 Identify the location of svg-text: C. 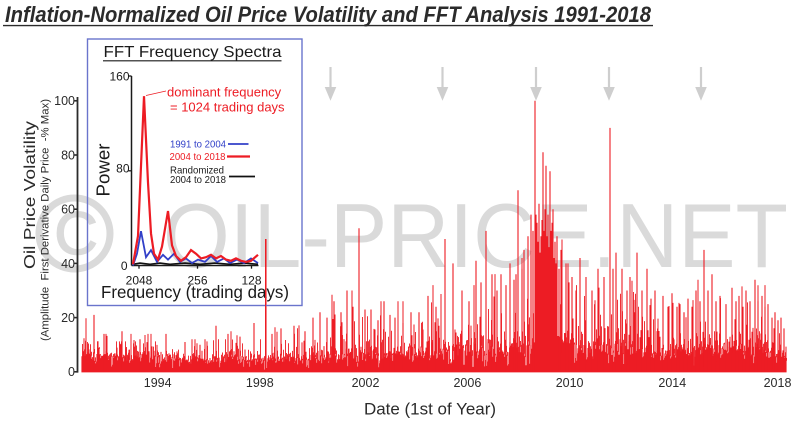
(75, 233).